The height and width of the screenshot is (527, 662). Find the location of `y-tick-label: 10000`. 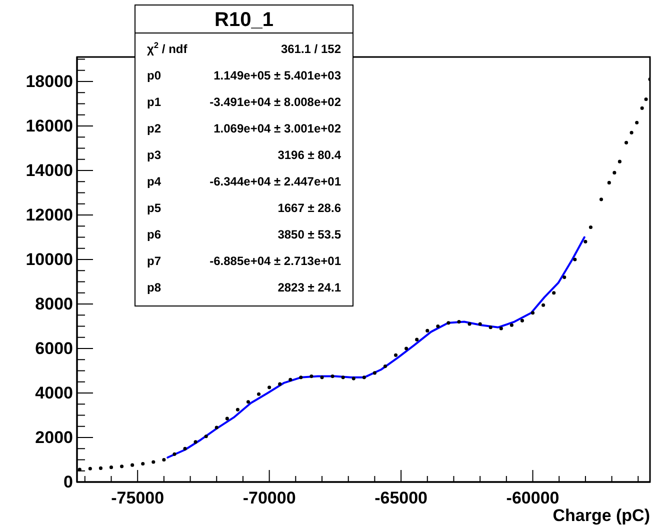

y-tick-label: 10000 is located at coordinates (49, 259).